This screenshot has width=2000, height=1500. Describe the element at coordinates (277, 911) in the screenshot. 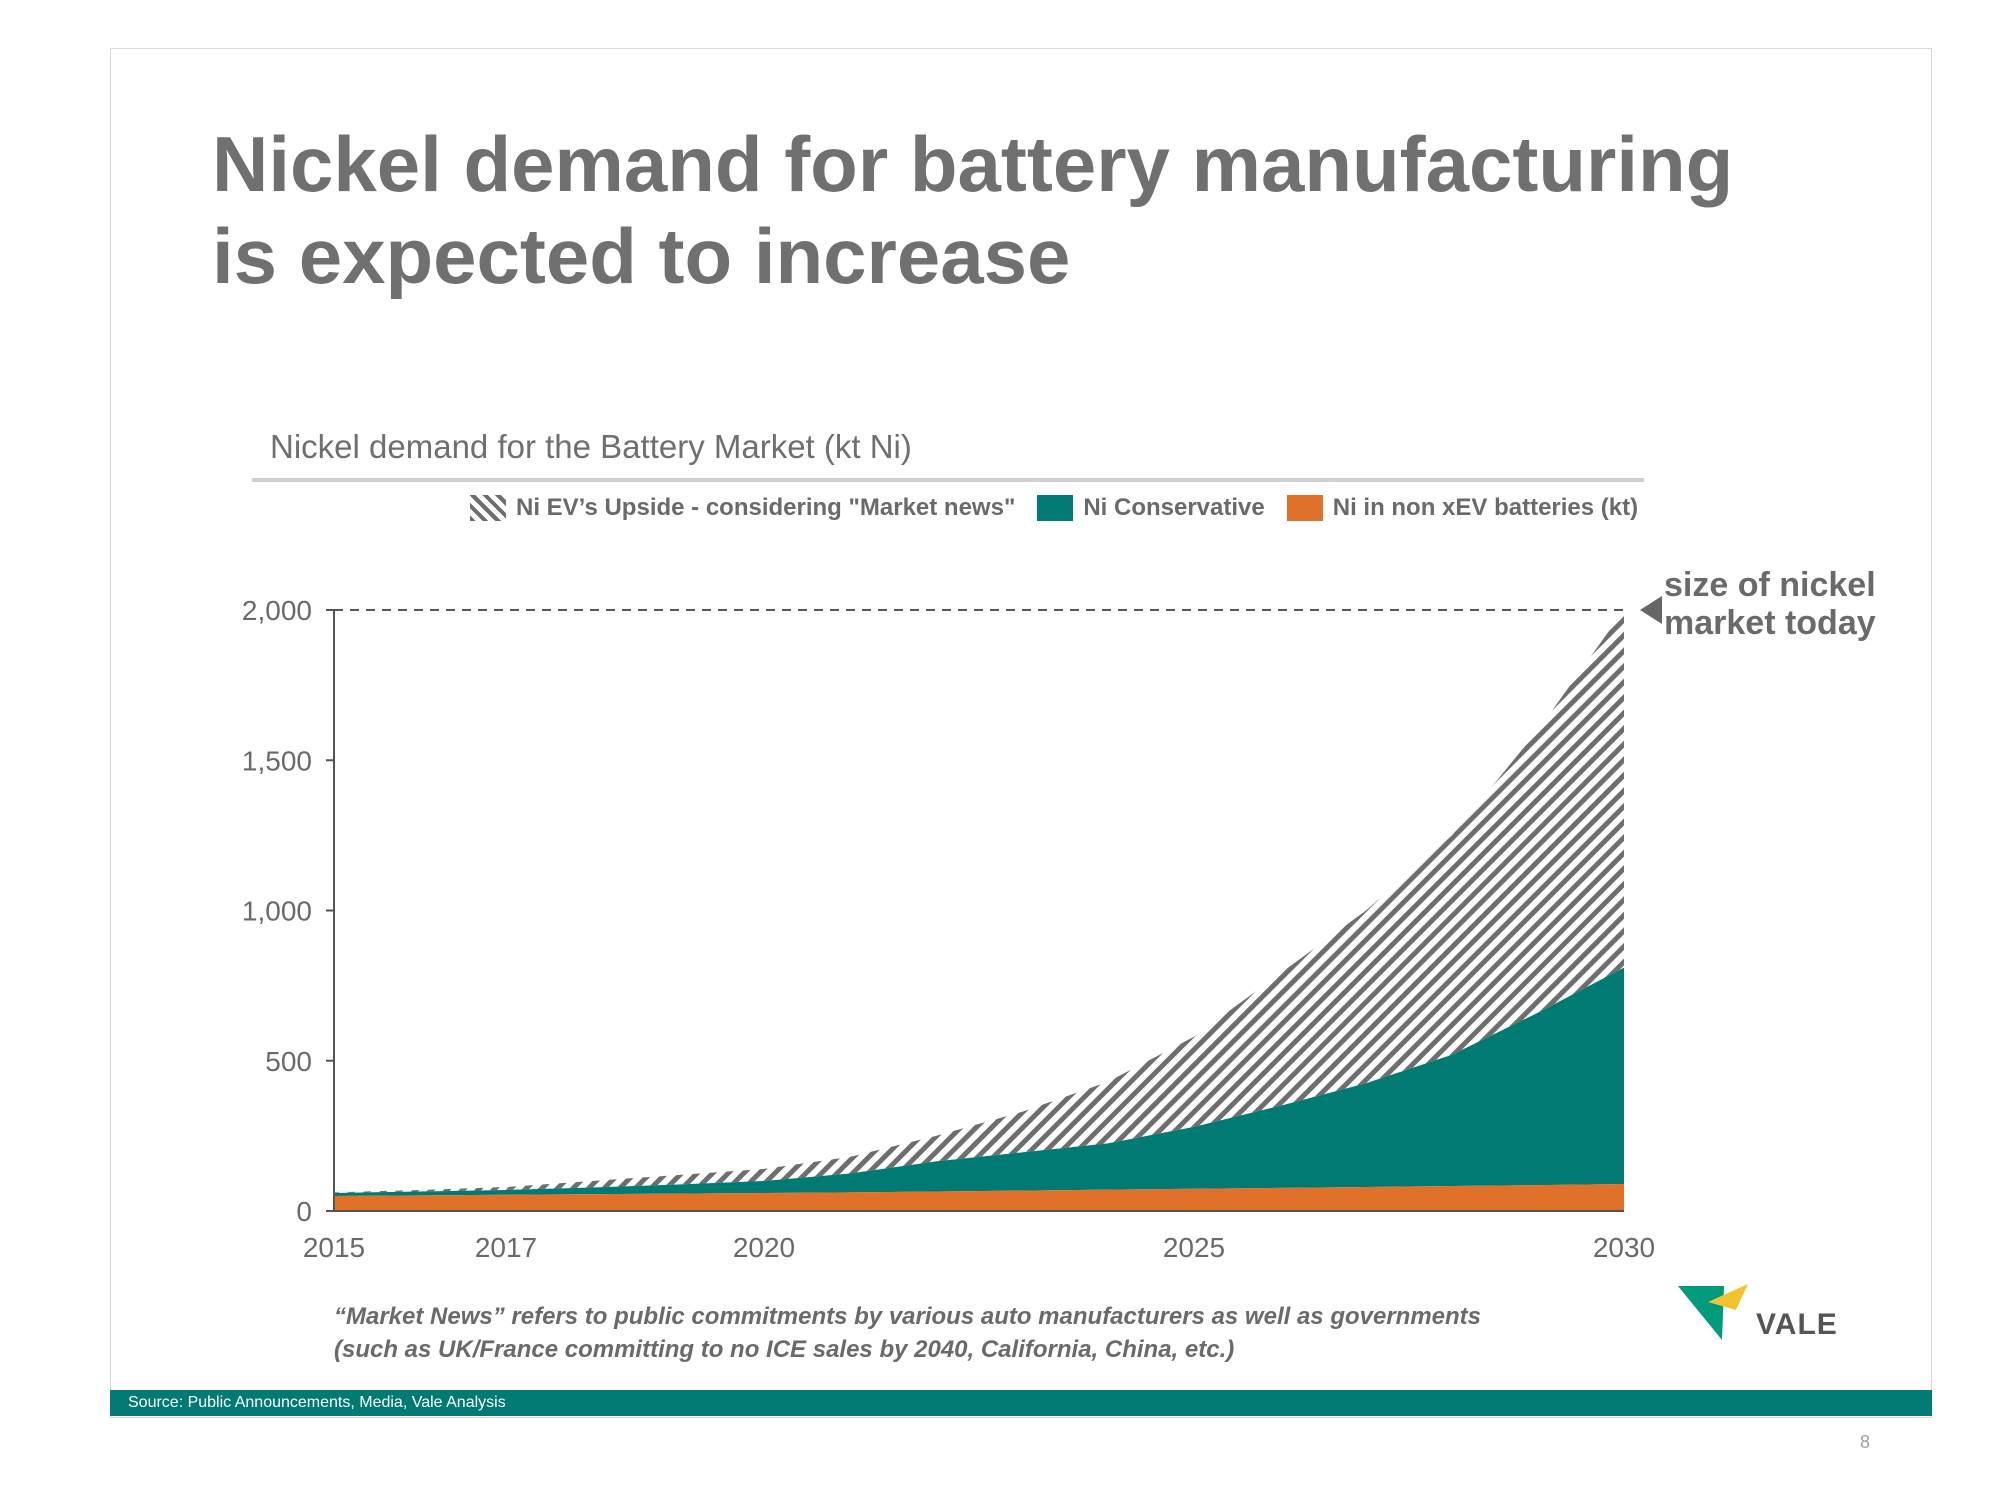

I see `y-tick-label: 1,000` at that location.